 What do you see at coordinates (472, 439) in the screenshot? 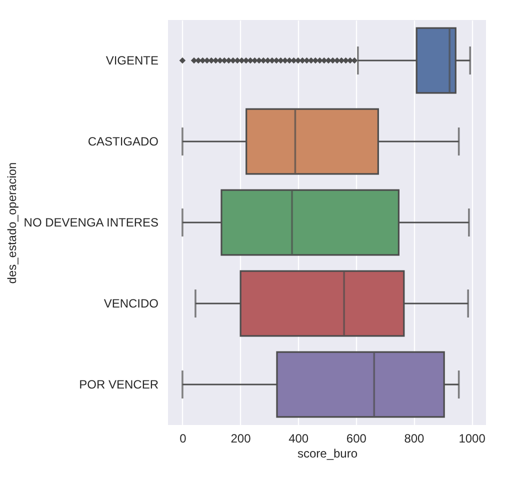
I see `x-tick-label: 1000` at bounding box center [472, 439].